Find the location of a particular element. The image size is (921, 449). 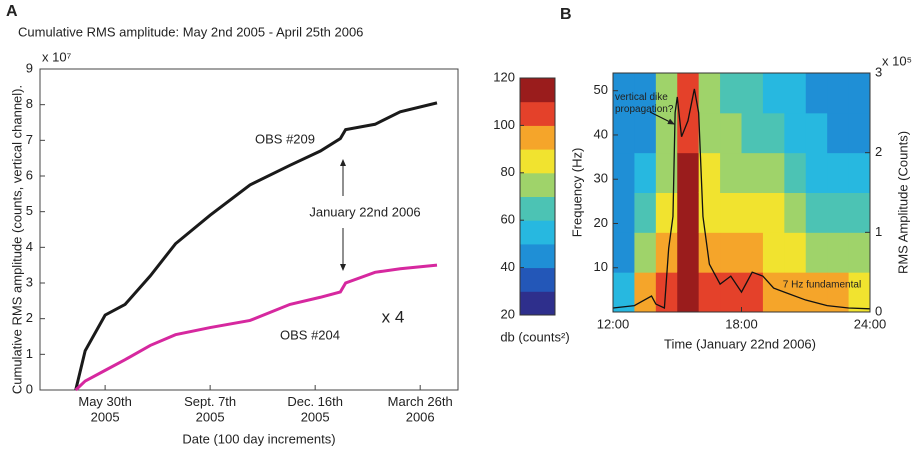

series-line is located at coordinates (256, 327).